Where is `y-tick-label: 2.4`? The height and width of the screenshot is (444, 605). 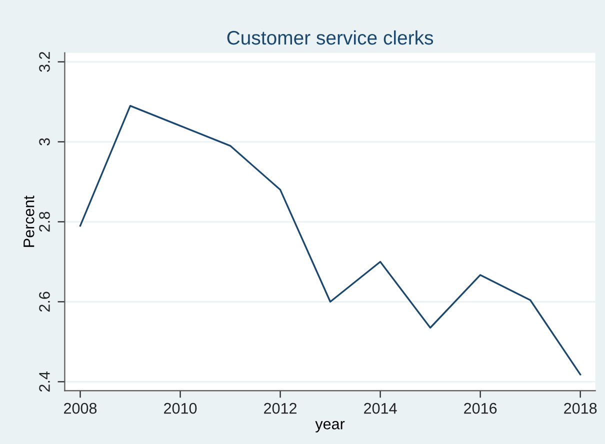 y-tick-label: 2.4 is located at coordinates (44, 382).